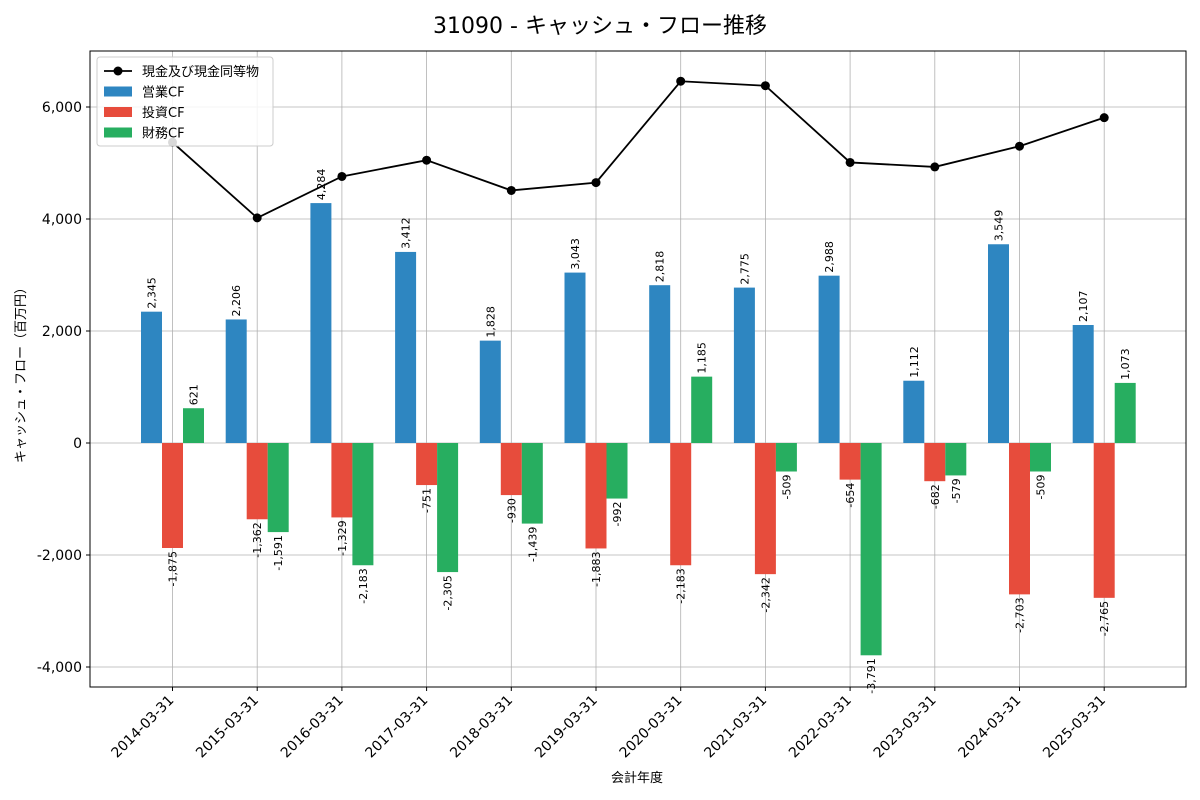  I want to click on x-tick-label: 2014-03-31, so click(142, 727).